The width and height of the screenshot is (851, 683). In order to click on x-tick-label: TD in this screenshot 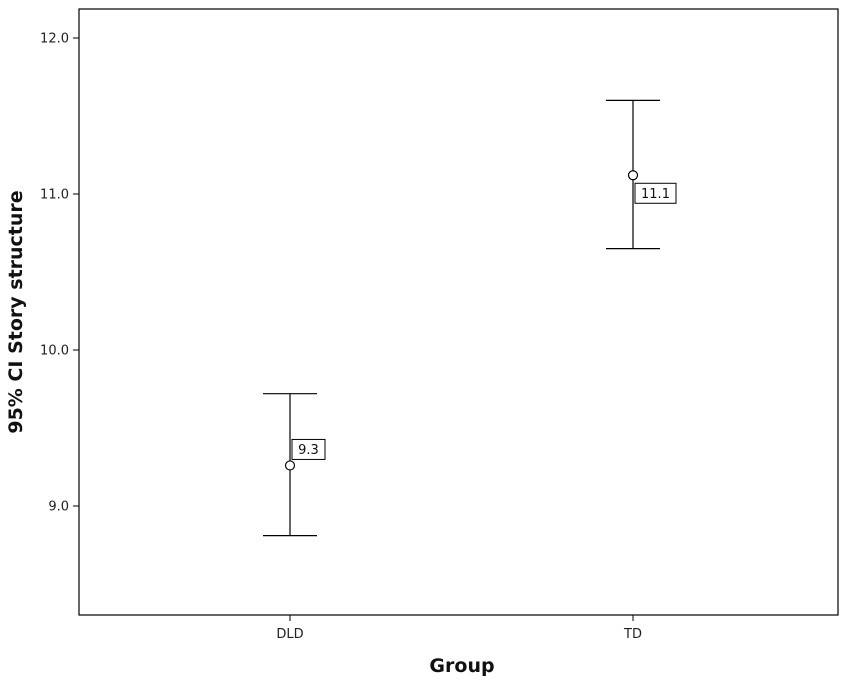, I will do `click(632, 634)`.